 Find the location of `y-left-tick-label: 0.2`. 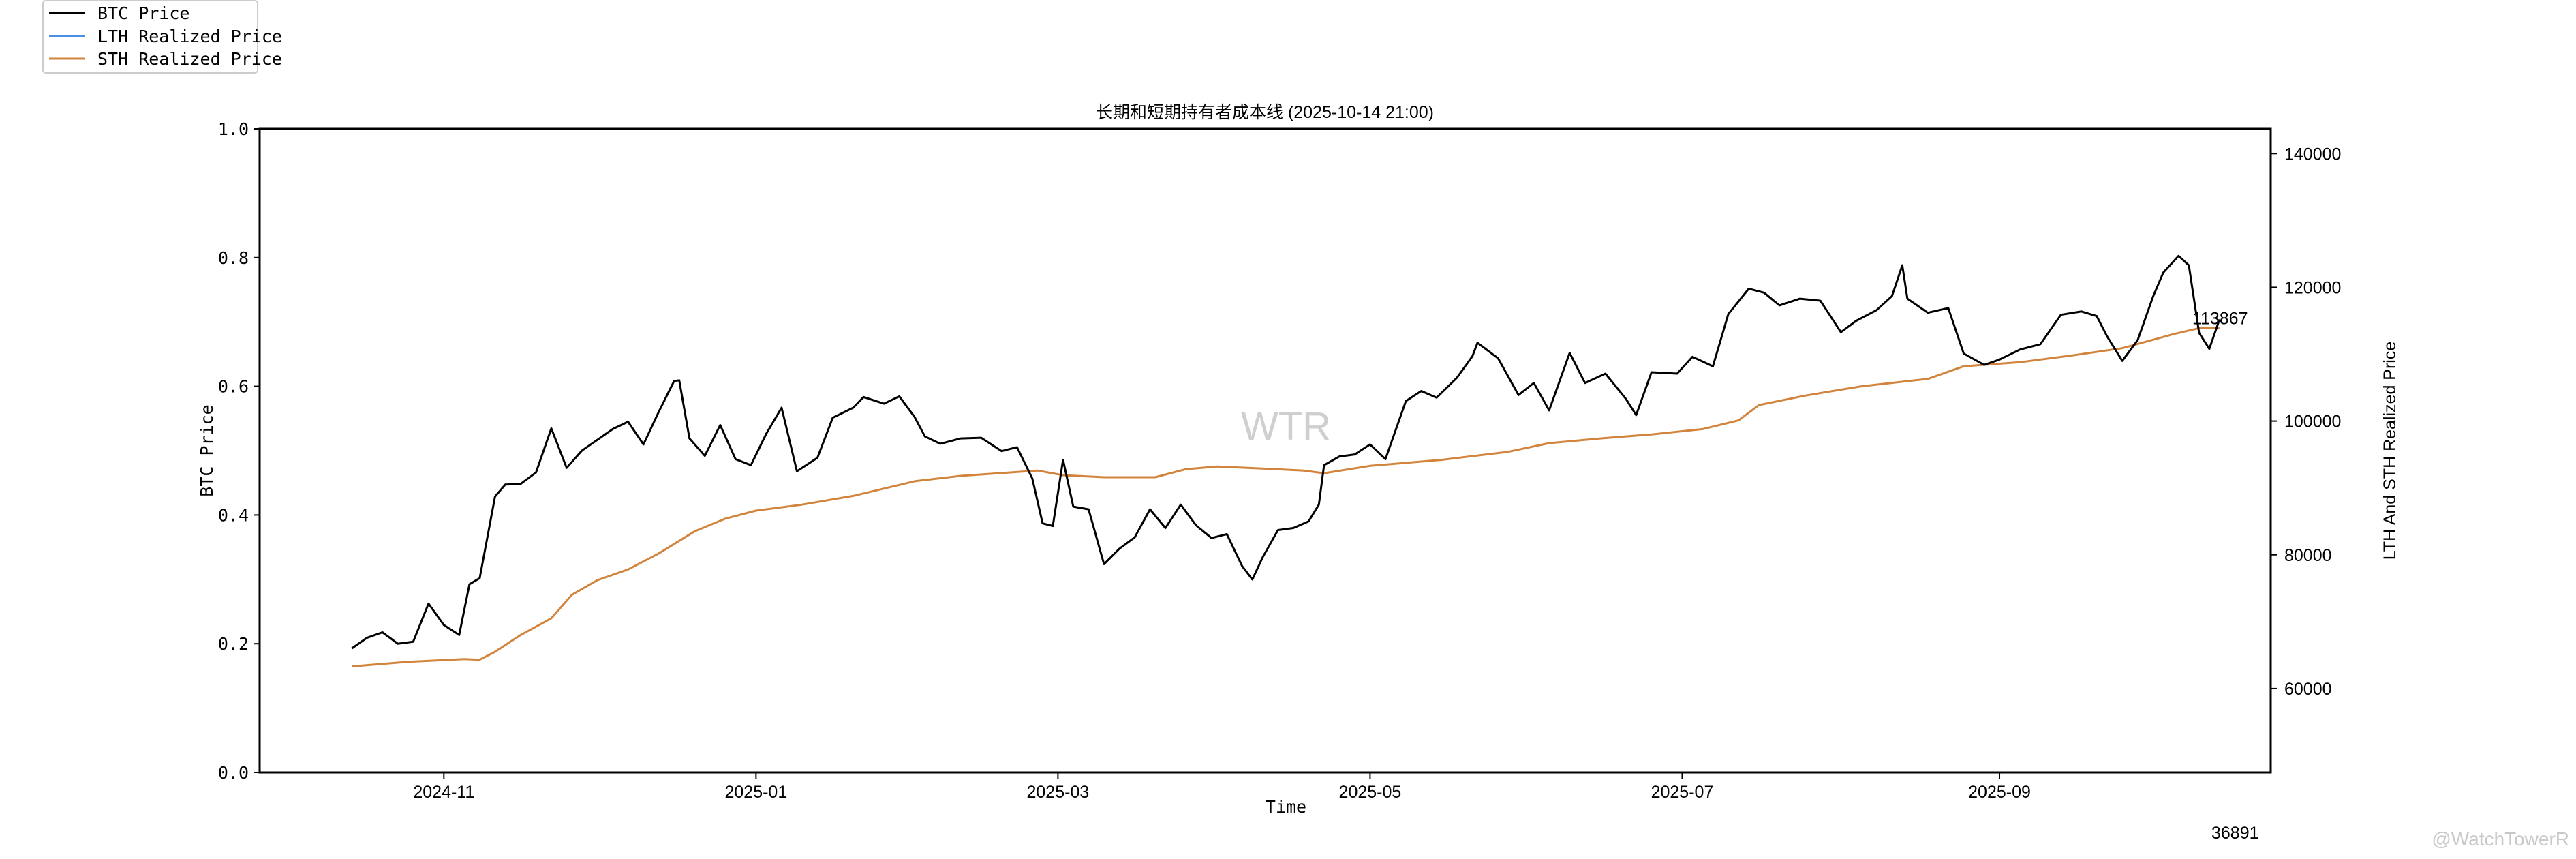

y-left-tick-label: 0.2 is located at coordinates (234, 644).